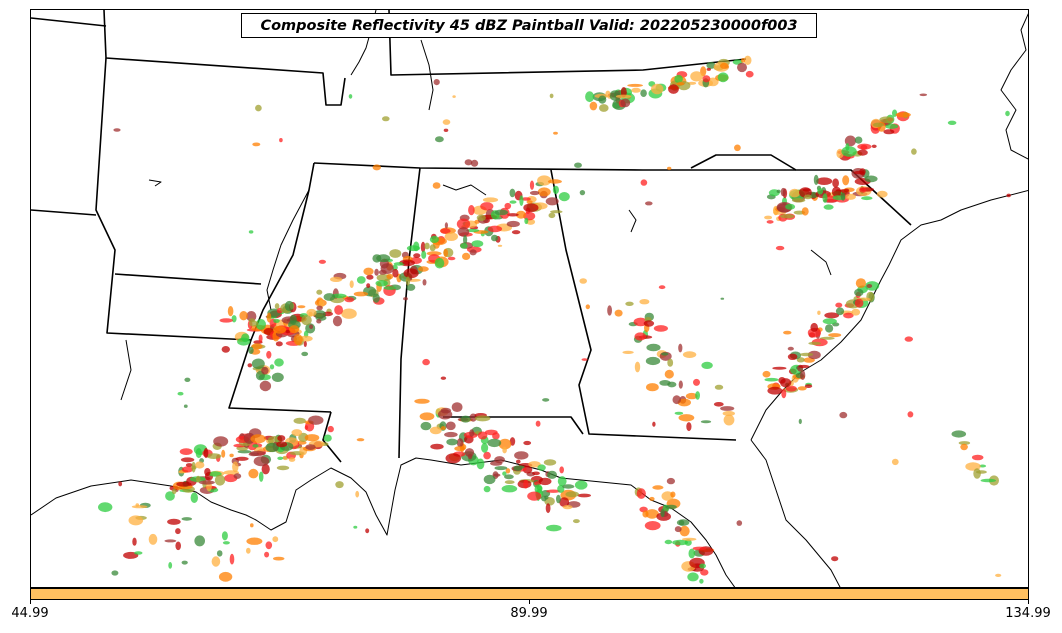 The width and height of the screenshot is (1062, 633). What do you see at coordinates (795, 513) in the screenshot?
I see `coast-line` at bounding box center [795, 513].